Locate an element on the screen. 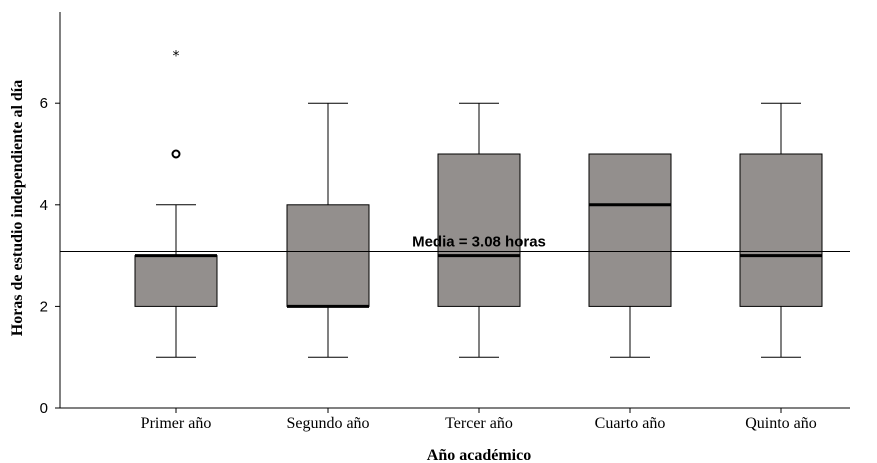 Image resolution: width=877 pixels, height=463 pixels. y-tick-label-6: 6 is located at coordinates (44, 103).